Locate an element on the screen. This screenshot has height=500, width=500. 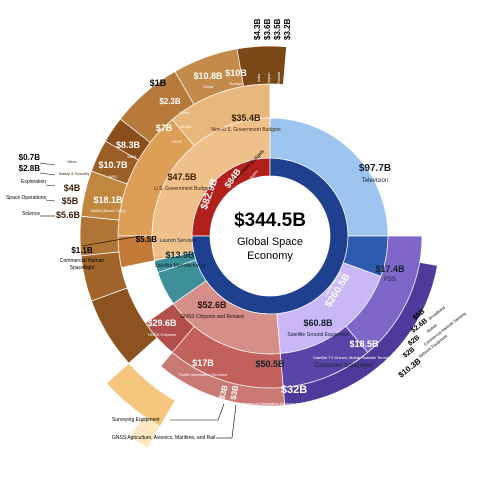
label-fss-name: FSS is located at coordinates (390, 280).